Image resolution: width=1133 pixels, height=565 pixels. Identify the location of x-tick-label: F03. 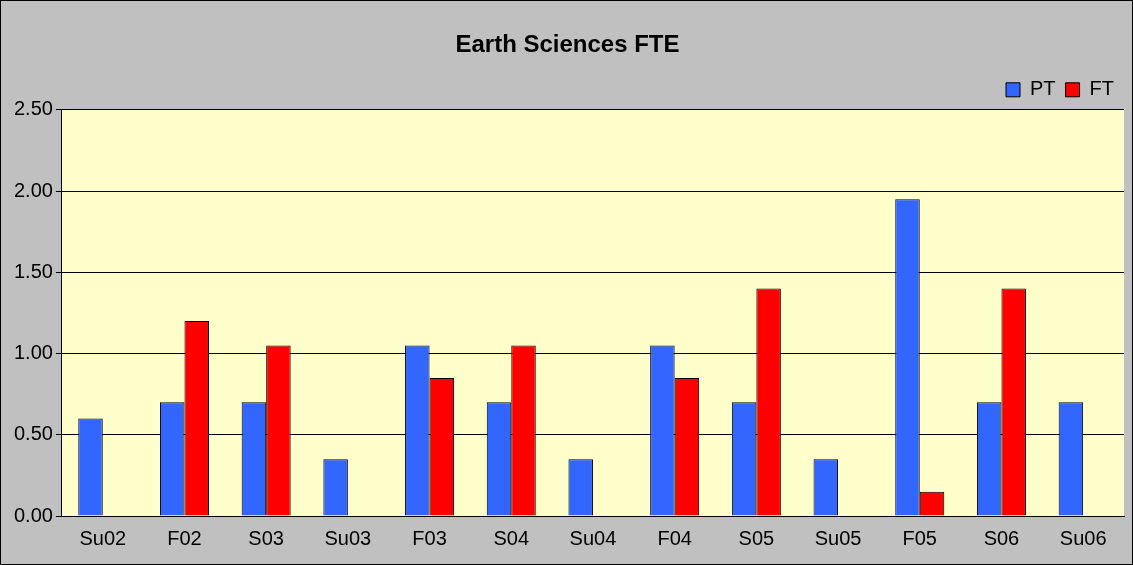
(429, 537).